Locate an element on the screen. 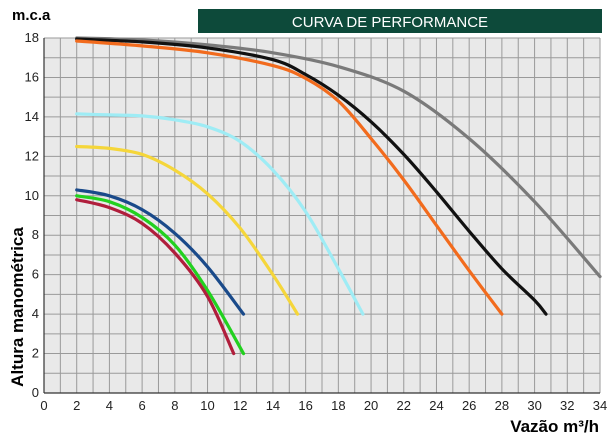 Image resolution: width=611 pixels, height=436 pixels. x-axis-label: Vazão m³/h is located at coordinates (554, 426).